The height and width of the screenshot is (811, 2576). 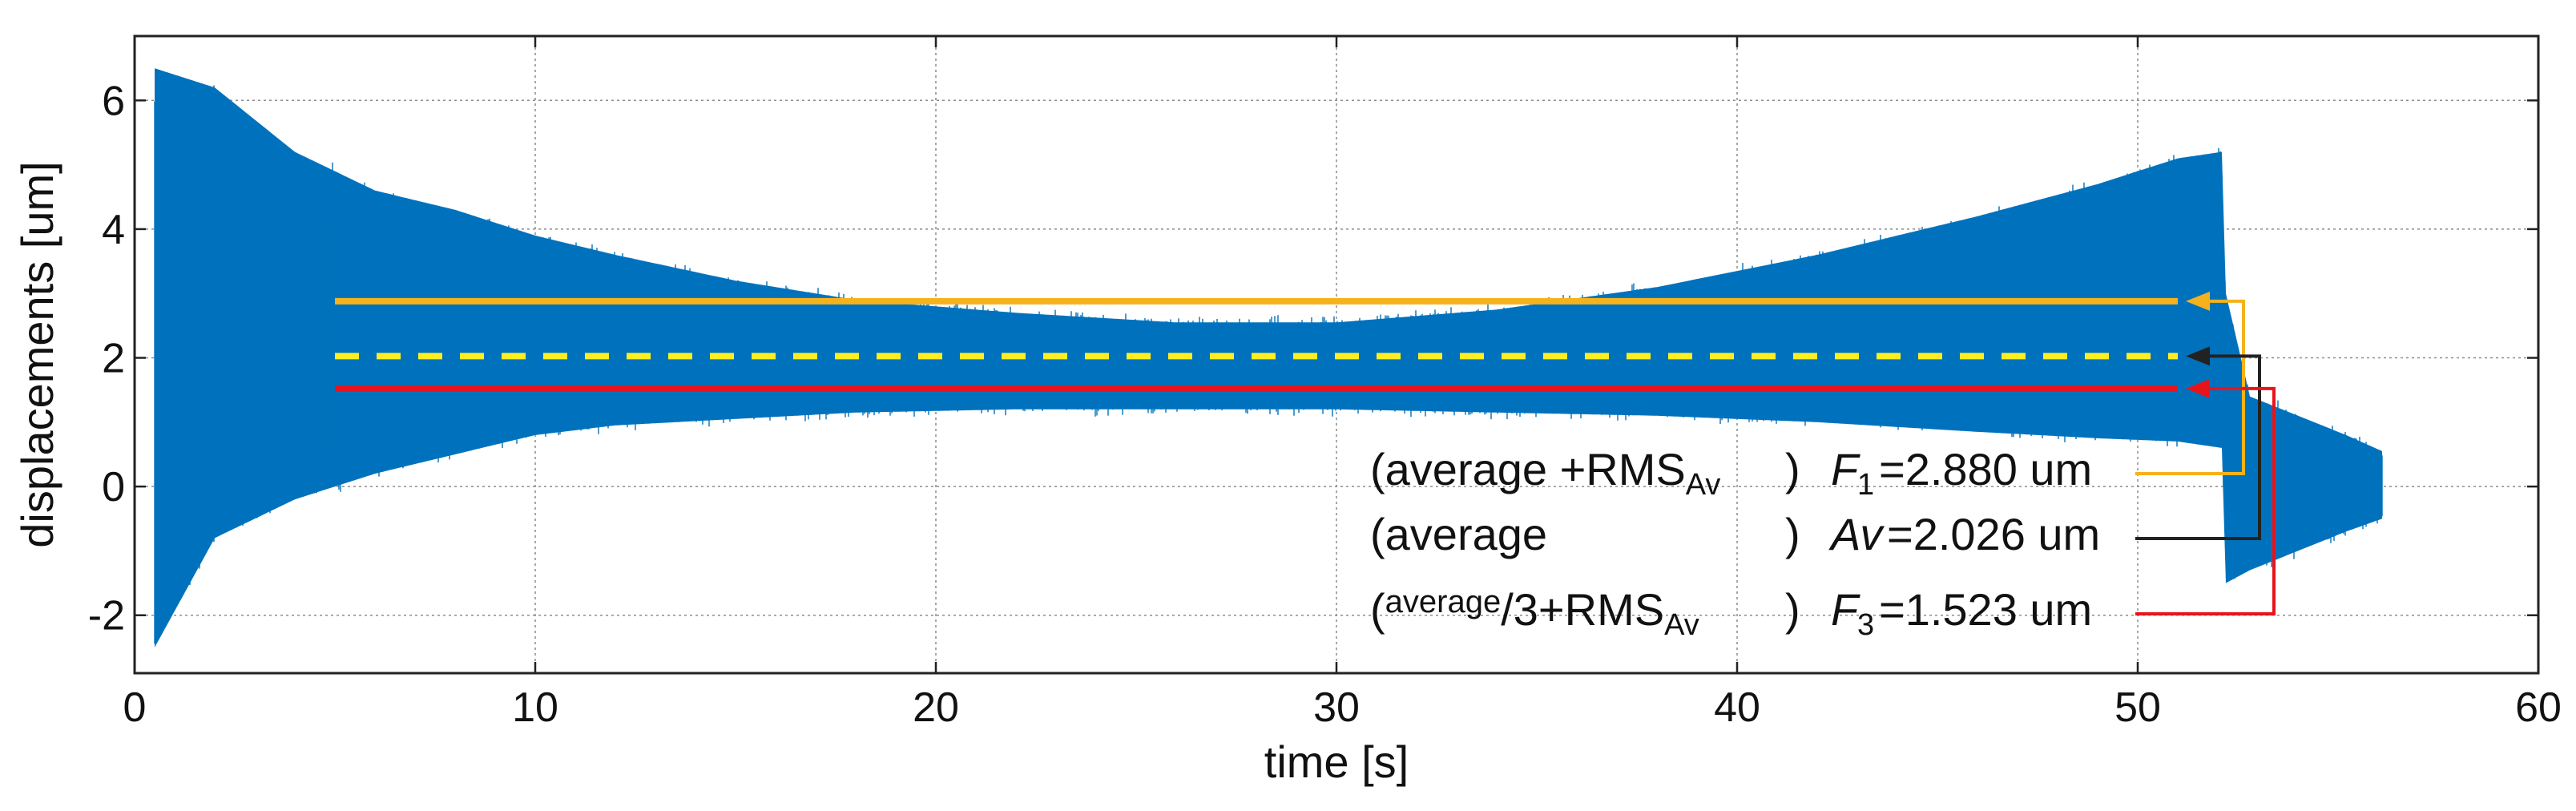 I want to click on annotation-symbol-F3: F, so click(x=1845, y=609).